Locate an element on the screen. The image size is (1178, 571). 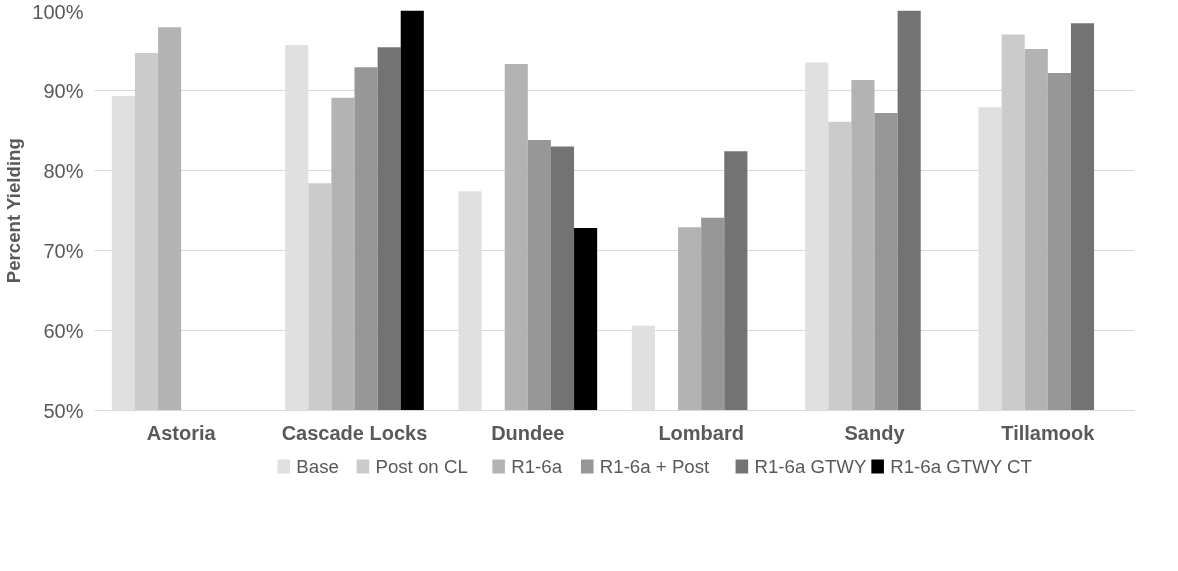
x-tick-label: Tillamook is located at coordinates (1048, 432).